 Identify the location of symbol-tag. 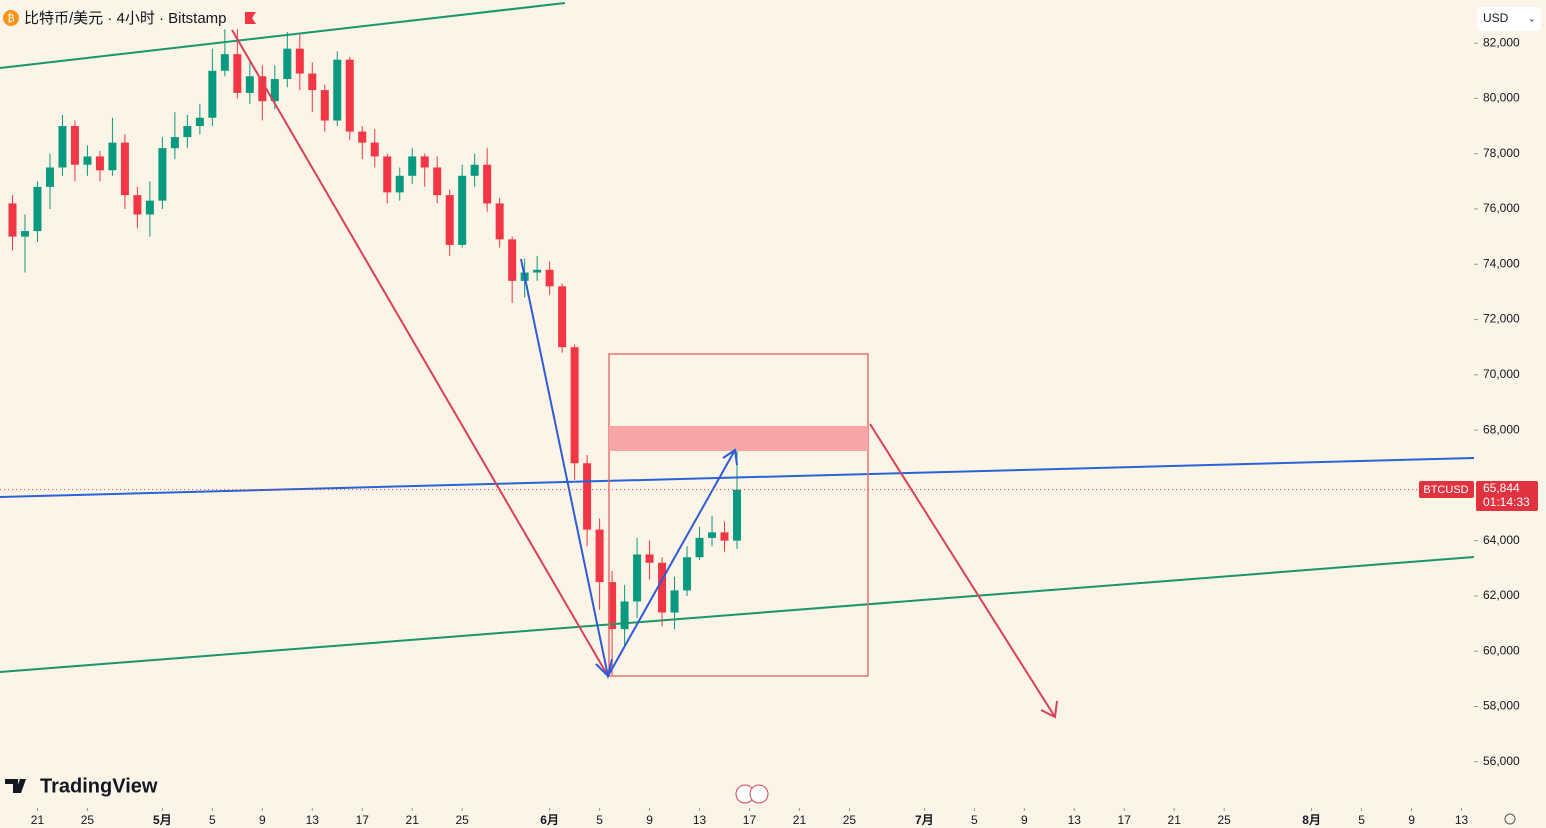
(1446, 489).